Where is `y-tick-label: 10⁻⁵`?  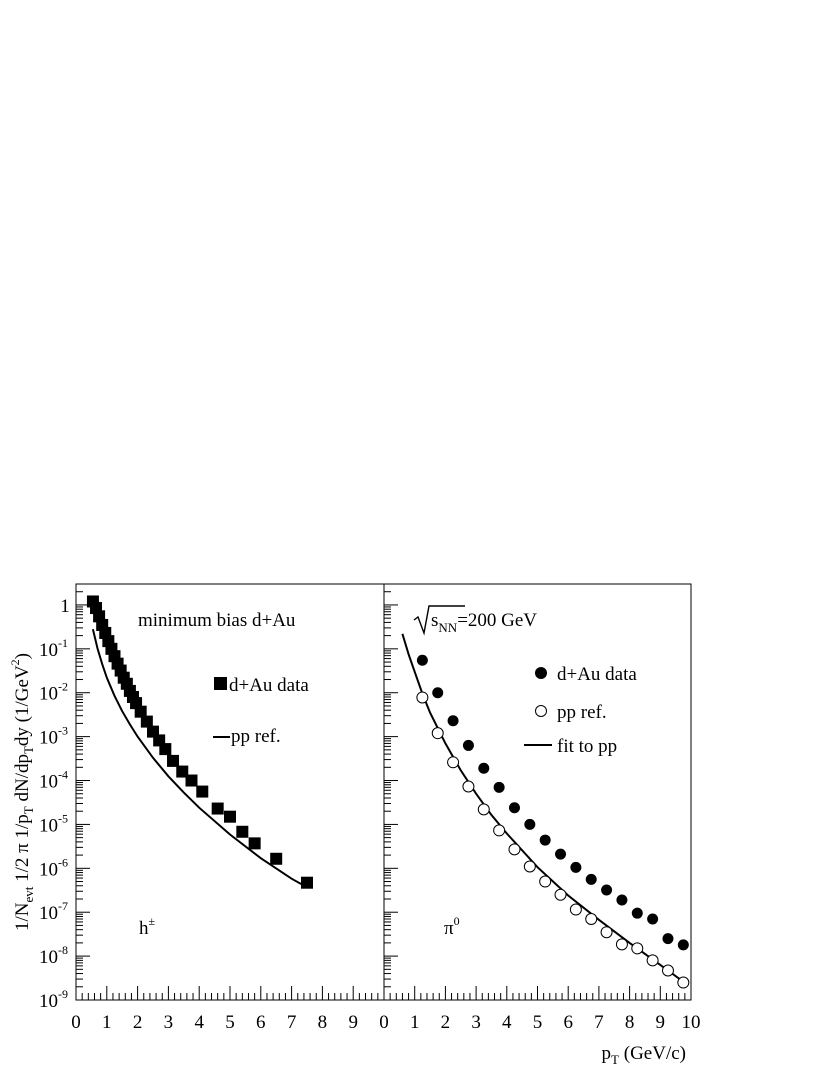
y-tick-label: 10⁻⁵ is located at coordinates (53, 823).